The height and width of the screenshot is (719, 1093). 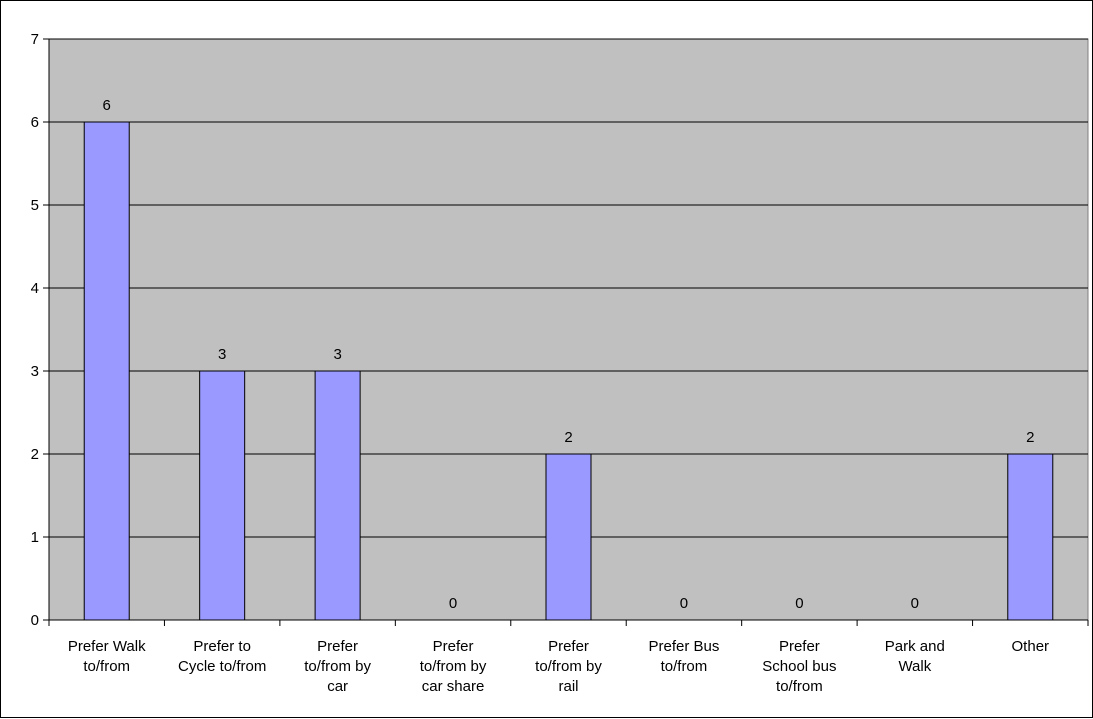 What do you see at coordinates (453, 686) in the screenshot?
I see `category-label-line: car share` at bounding box center [453, 686].